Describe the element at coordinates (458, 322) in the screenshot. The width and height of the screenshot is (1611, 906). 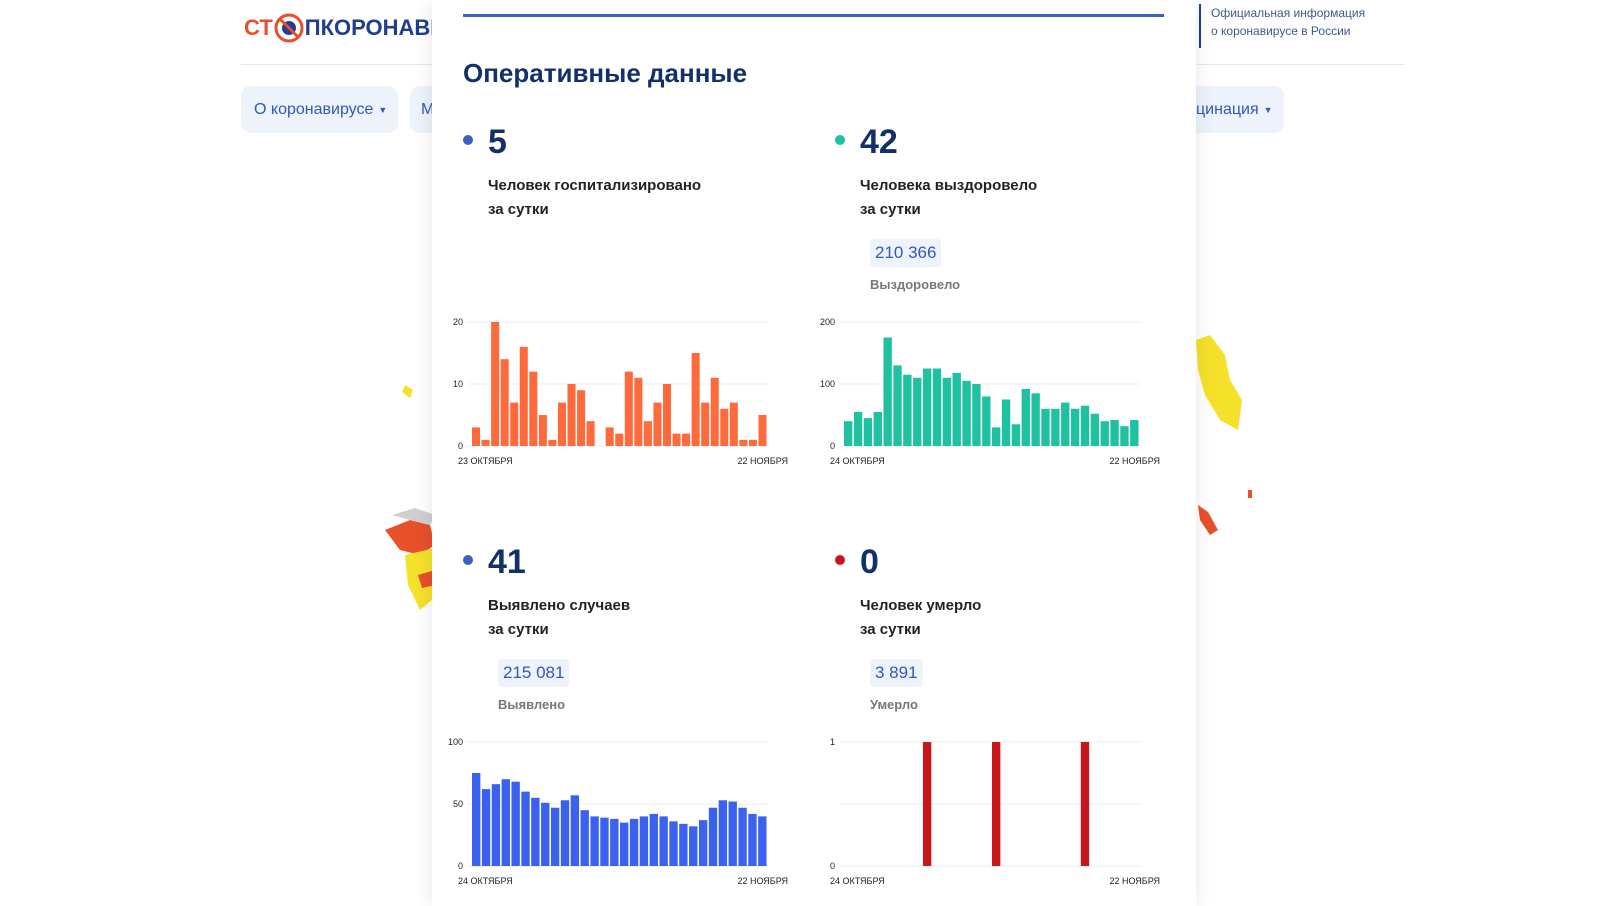
I see `y-tick-label: 20` at that location.